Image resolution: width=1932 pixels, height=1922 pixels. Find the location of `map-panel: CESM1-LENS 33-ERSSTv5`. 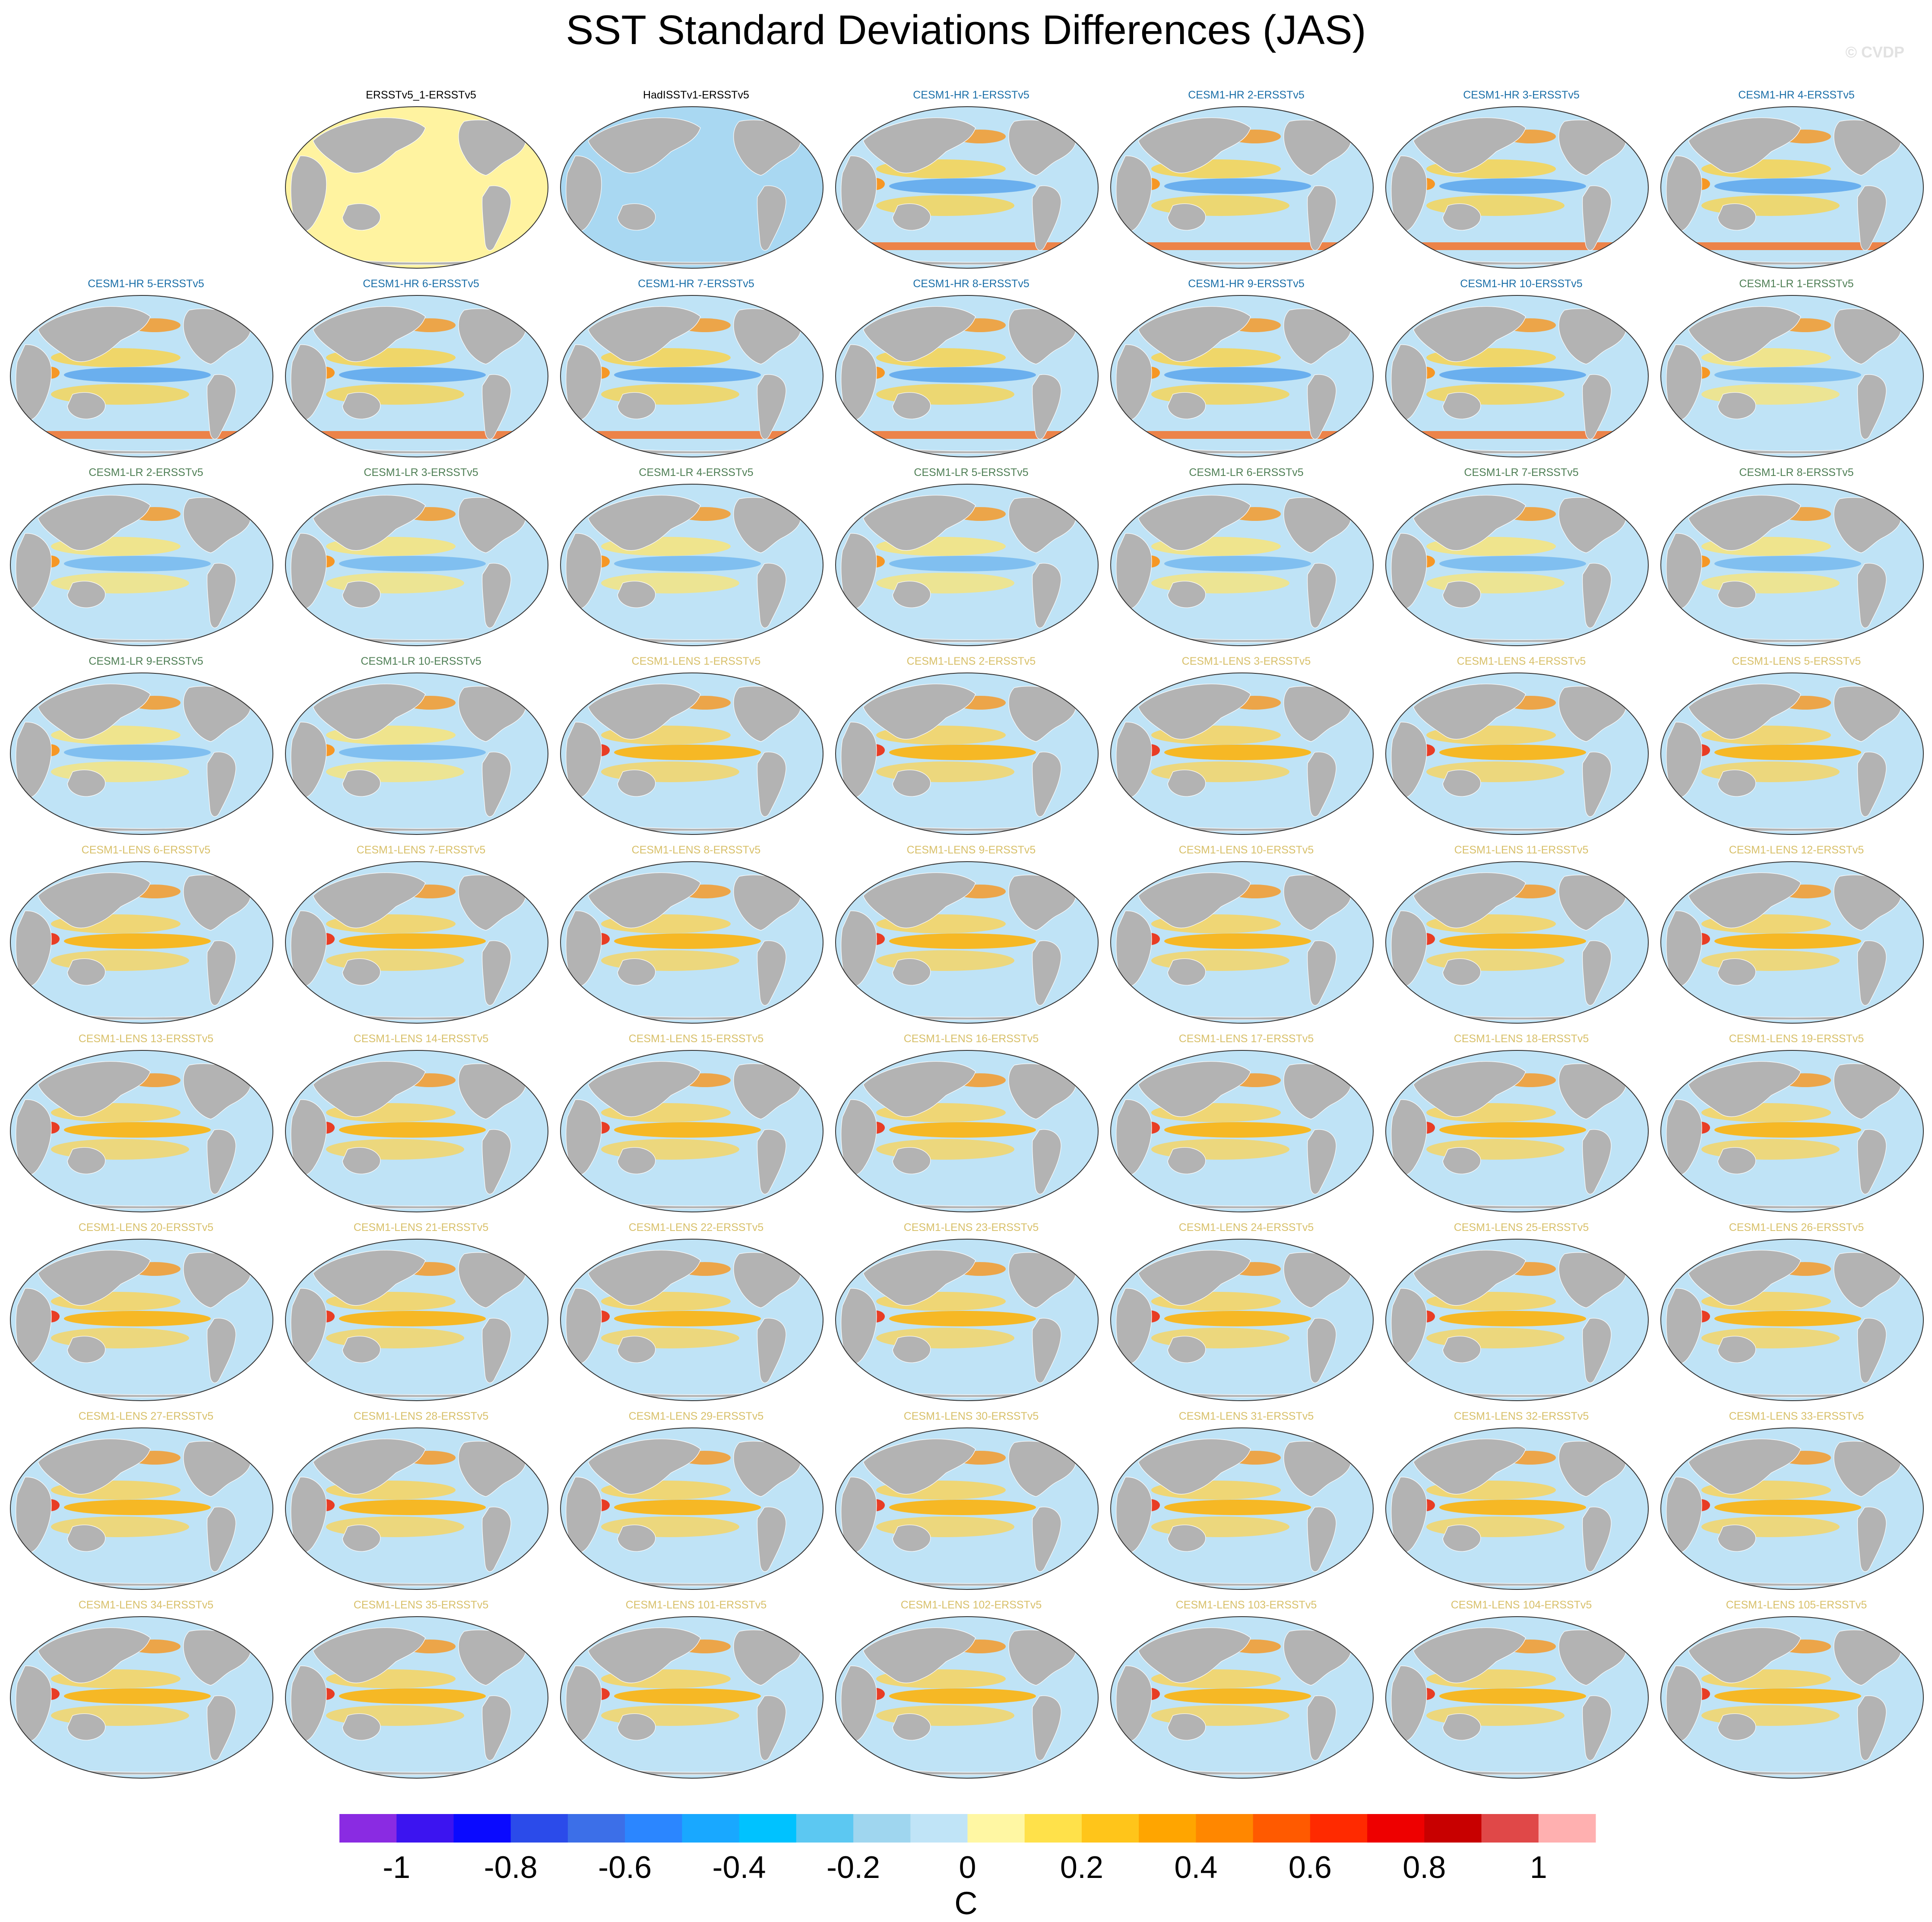

map-panel: CESM1-LENS 33-ERSSTv5 is located at coordinates (1795, 1503).